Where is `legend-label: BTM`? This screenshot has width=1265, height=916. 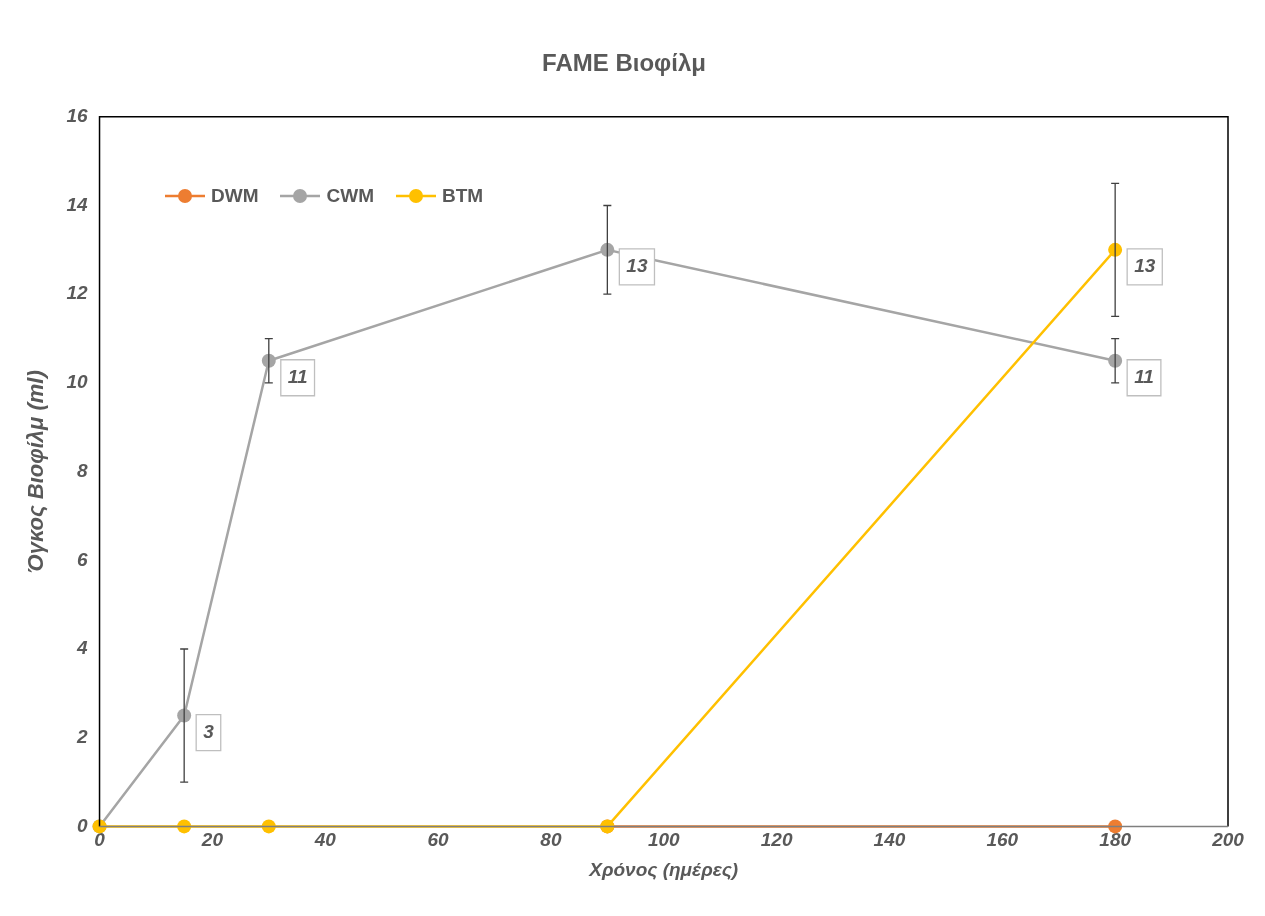
legend-label: BTM is located at coordinates (462, 196).